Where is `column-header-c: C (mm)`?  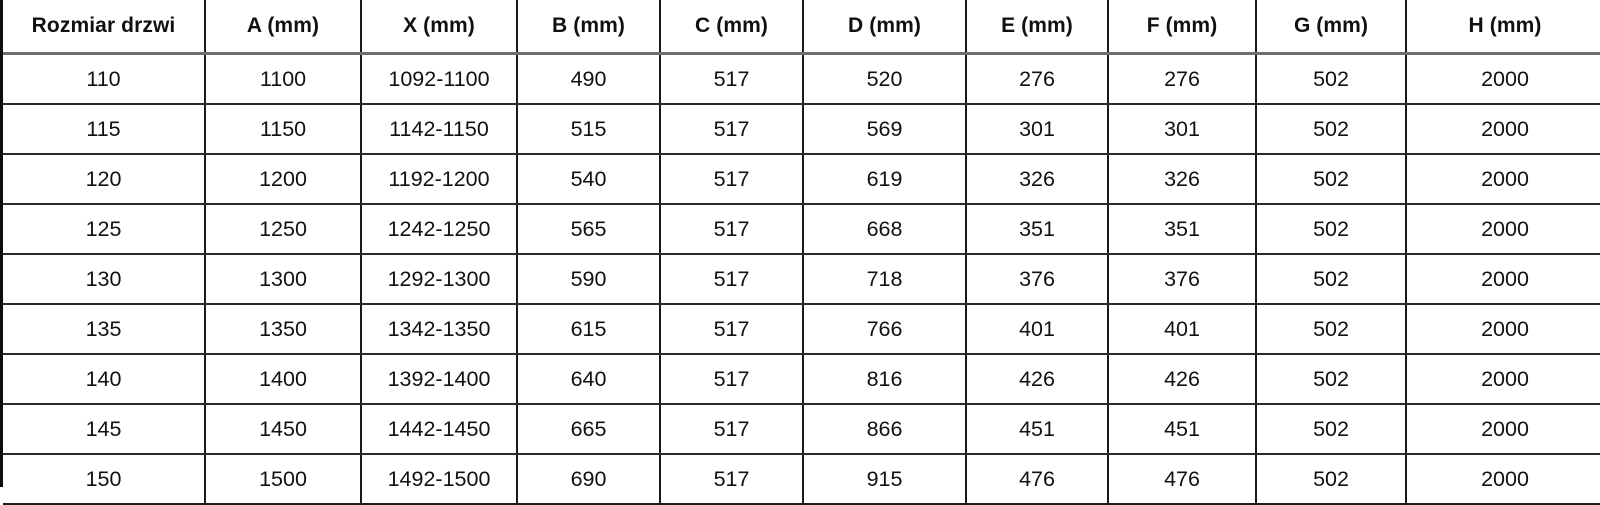
column-header-c: C (mm) is located at coordinates (732, 27).